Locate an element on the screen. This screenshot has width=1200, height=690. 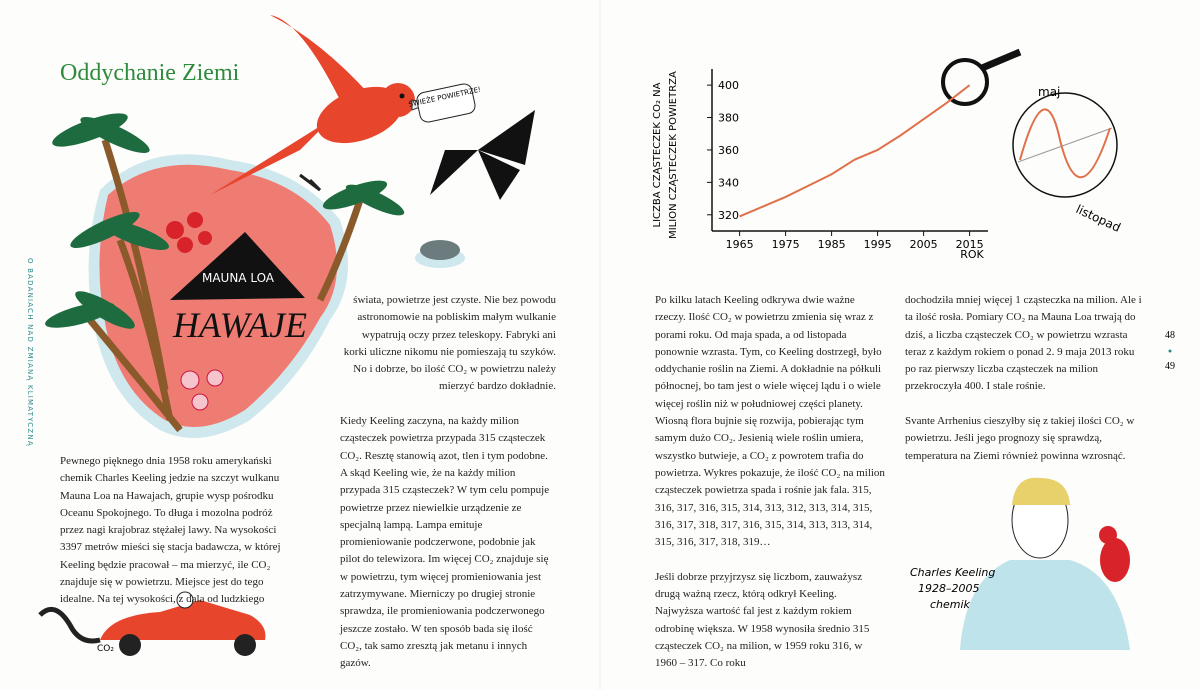
magnifier is located at coordinates (965, 82).